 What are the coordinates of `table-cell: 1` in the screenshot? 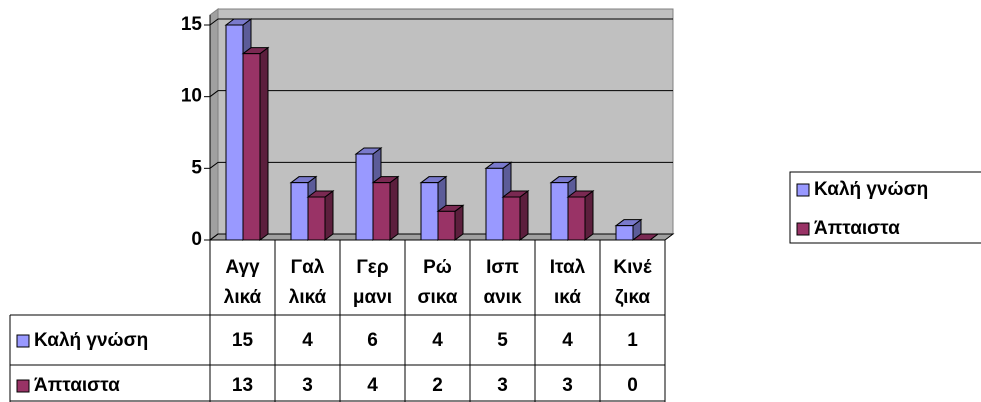 It's located at (632, 340).